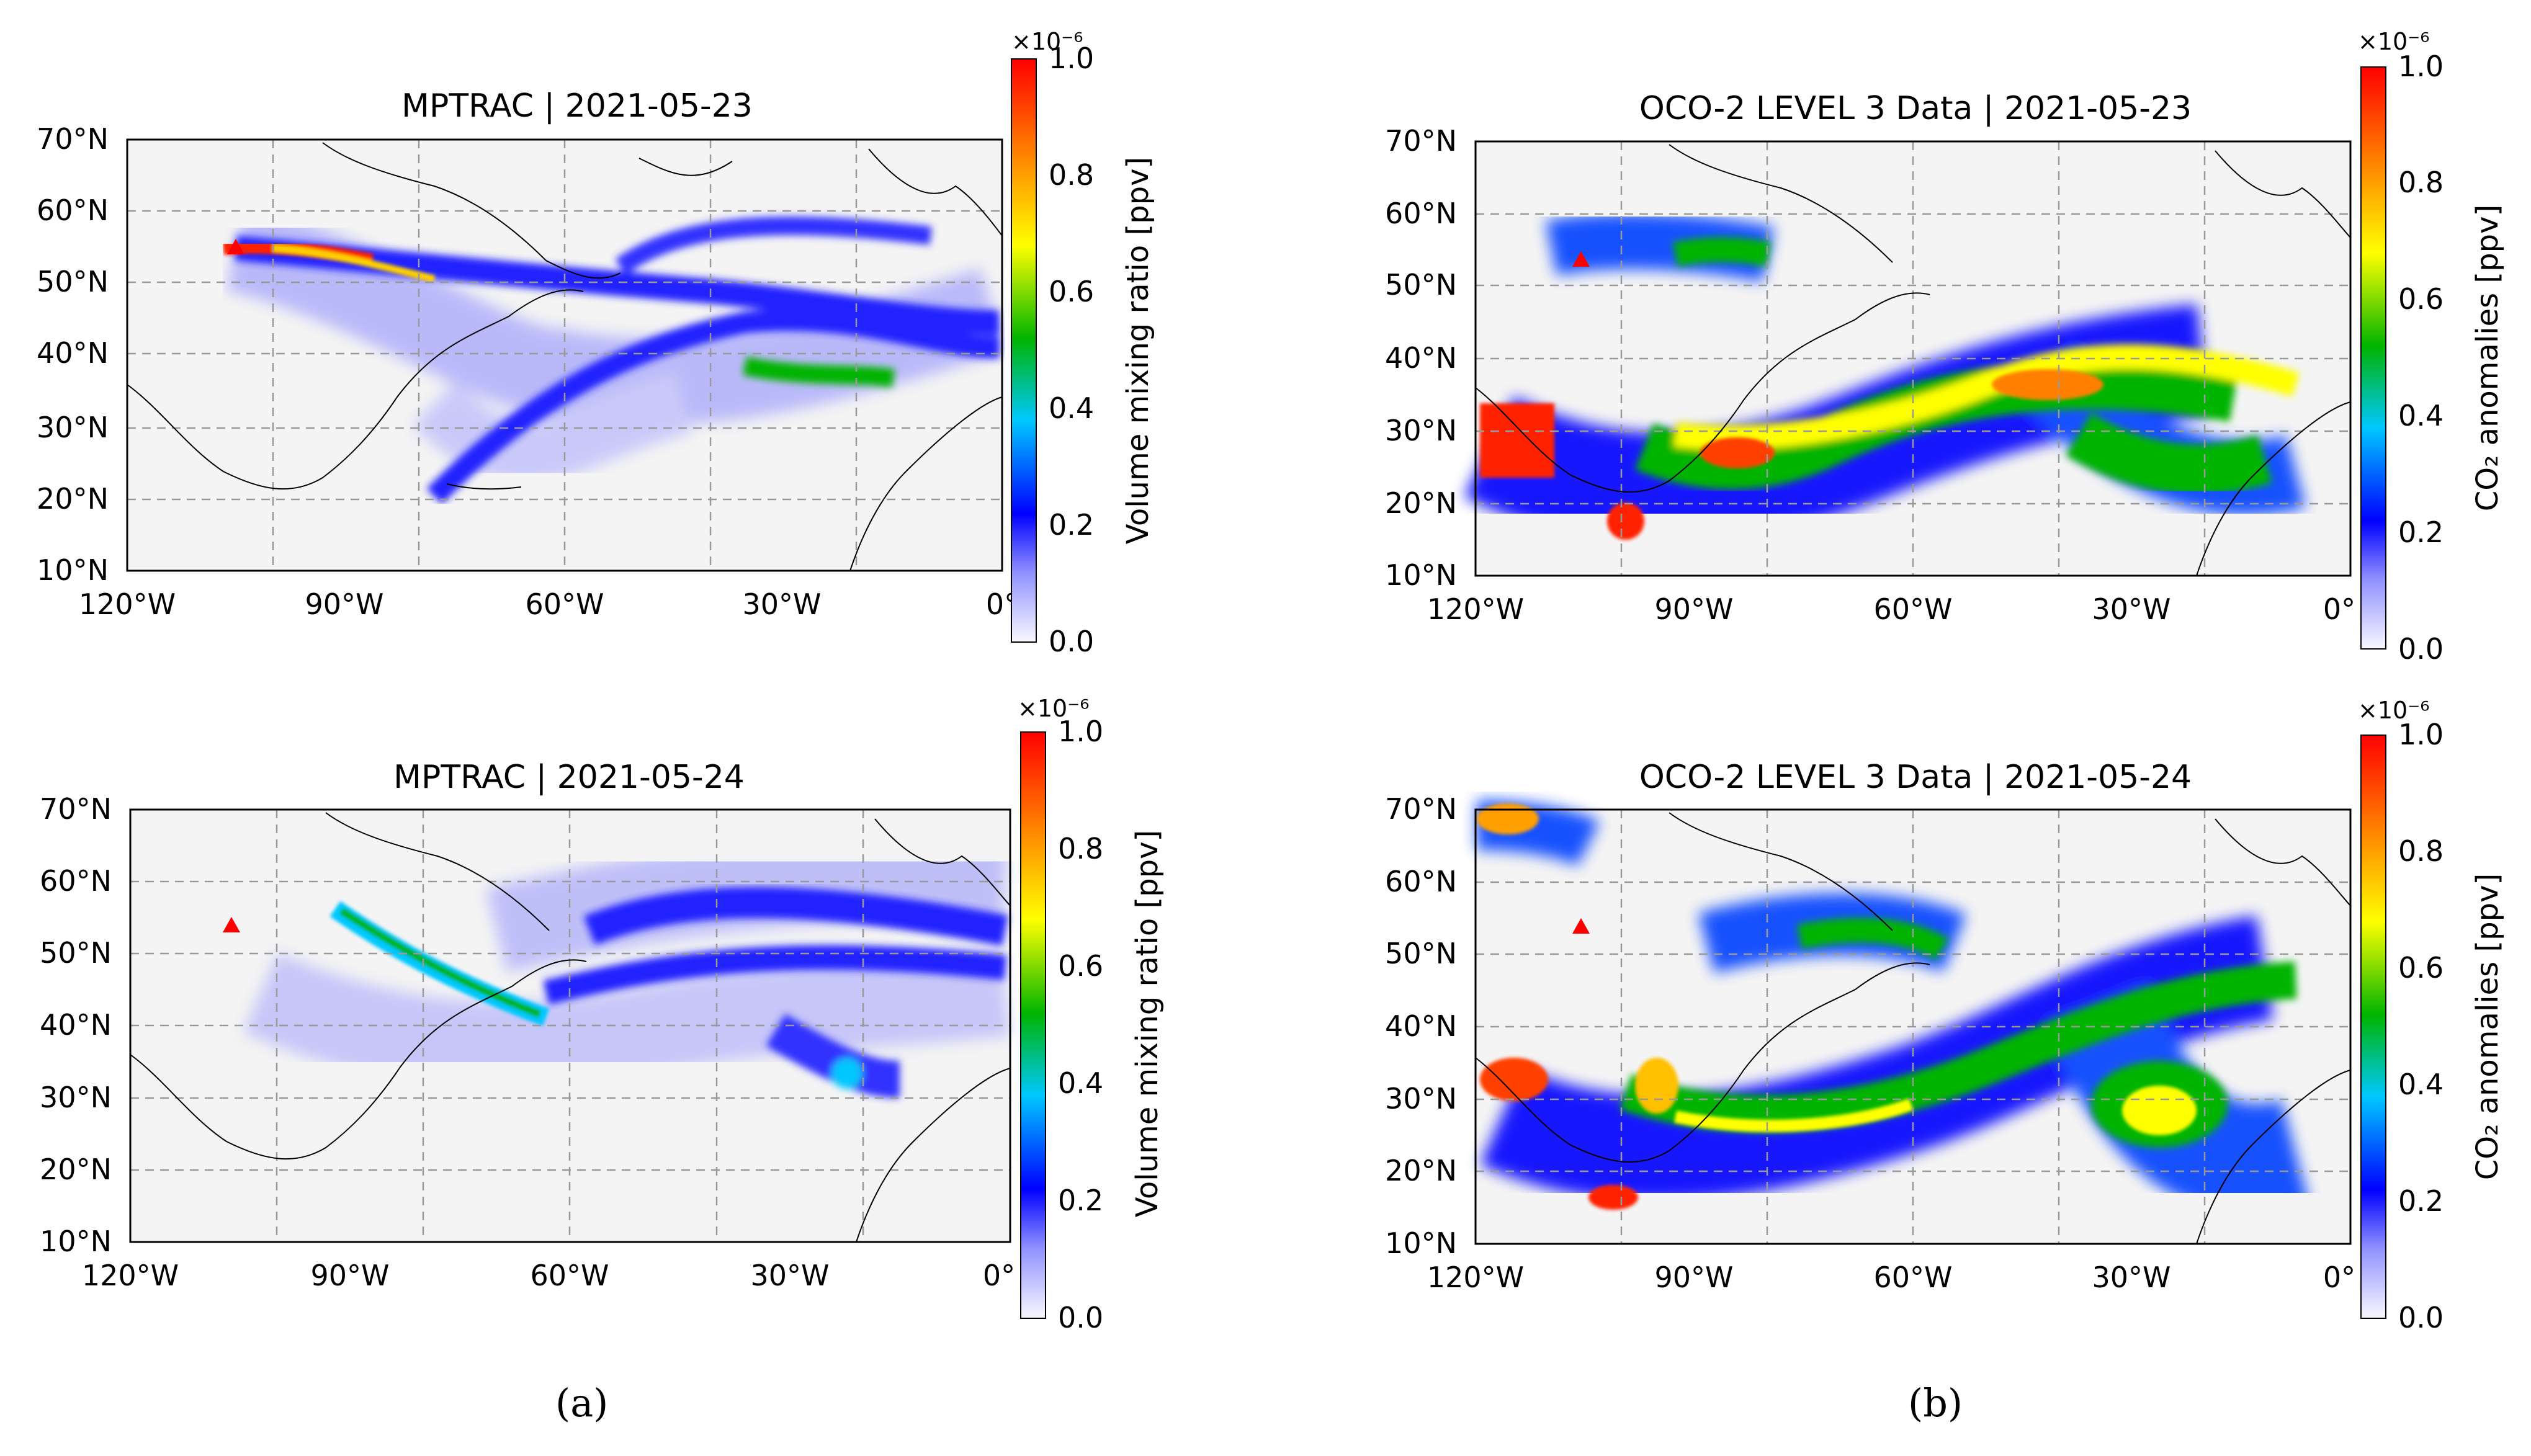 The height and width of the screenshot is (1456, 2531). I want to click on plume-field, so click(611, 361).